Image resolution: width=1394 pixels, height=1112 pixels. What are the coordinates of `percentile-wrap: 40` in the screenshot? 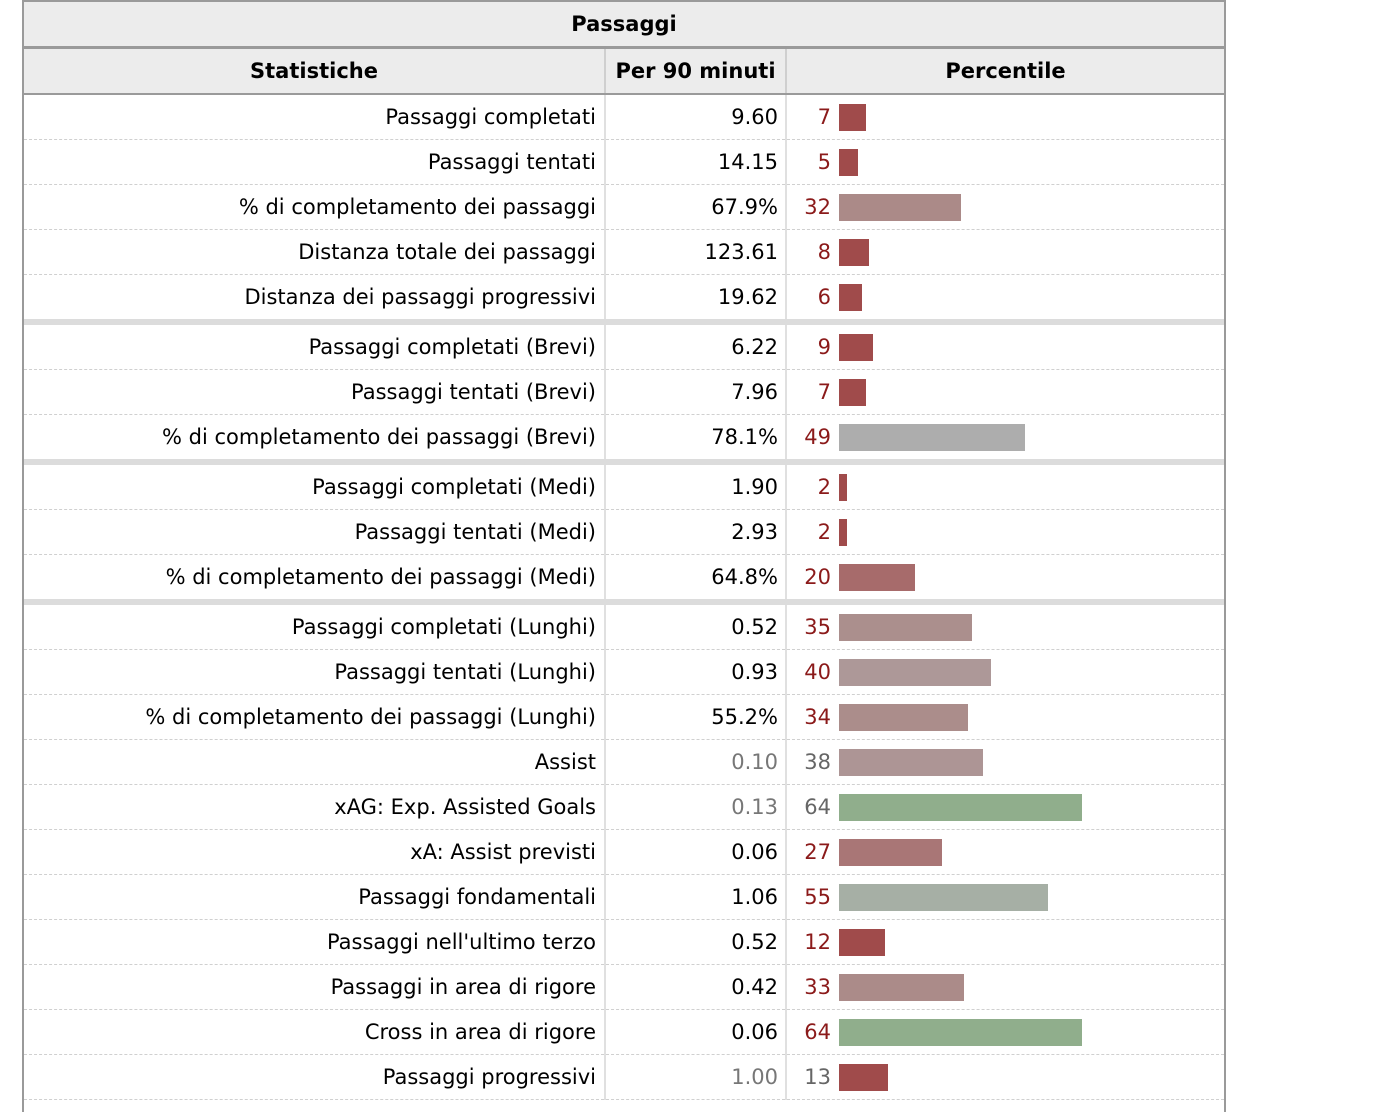 It's located at (1005, 672).